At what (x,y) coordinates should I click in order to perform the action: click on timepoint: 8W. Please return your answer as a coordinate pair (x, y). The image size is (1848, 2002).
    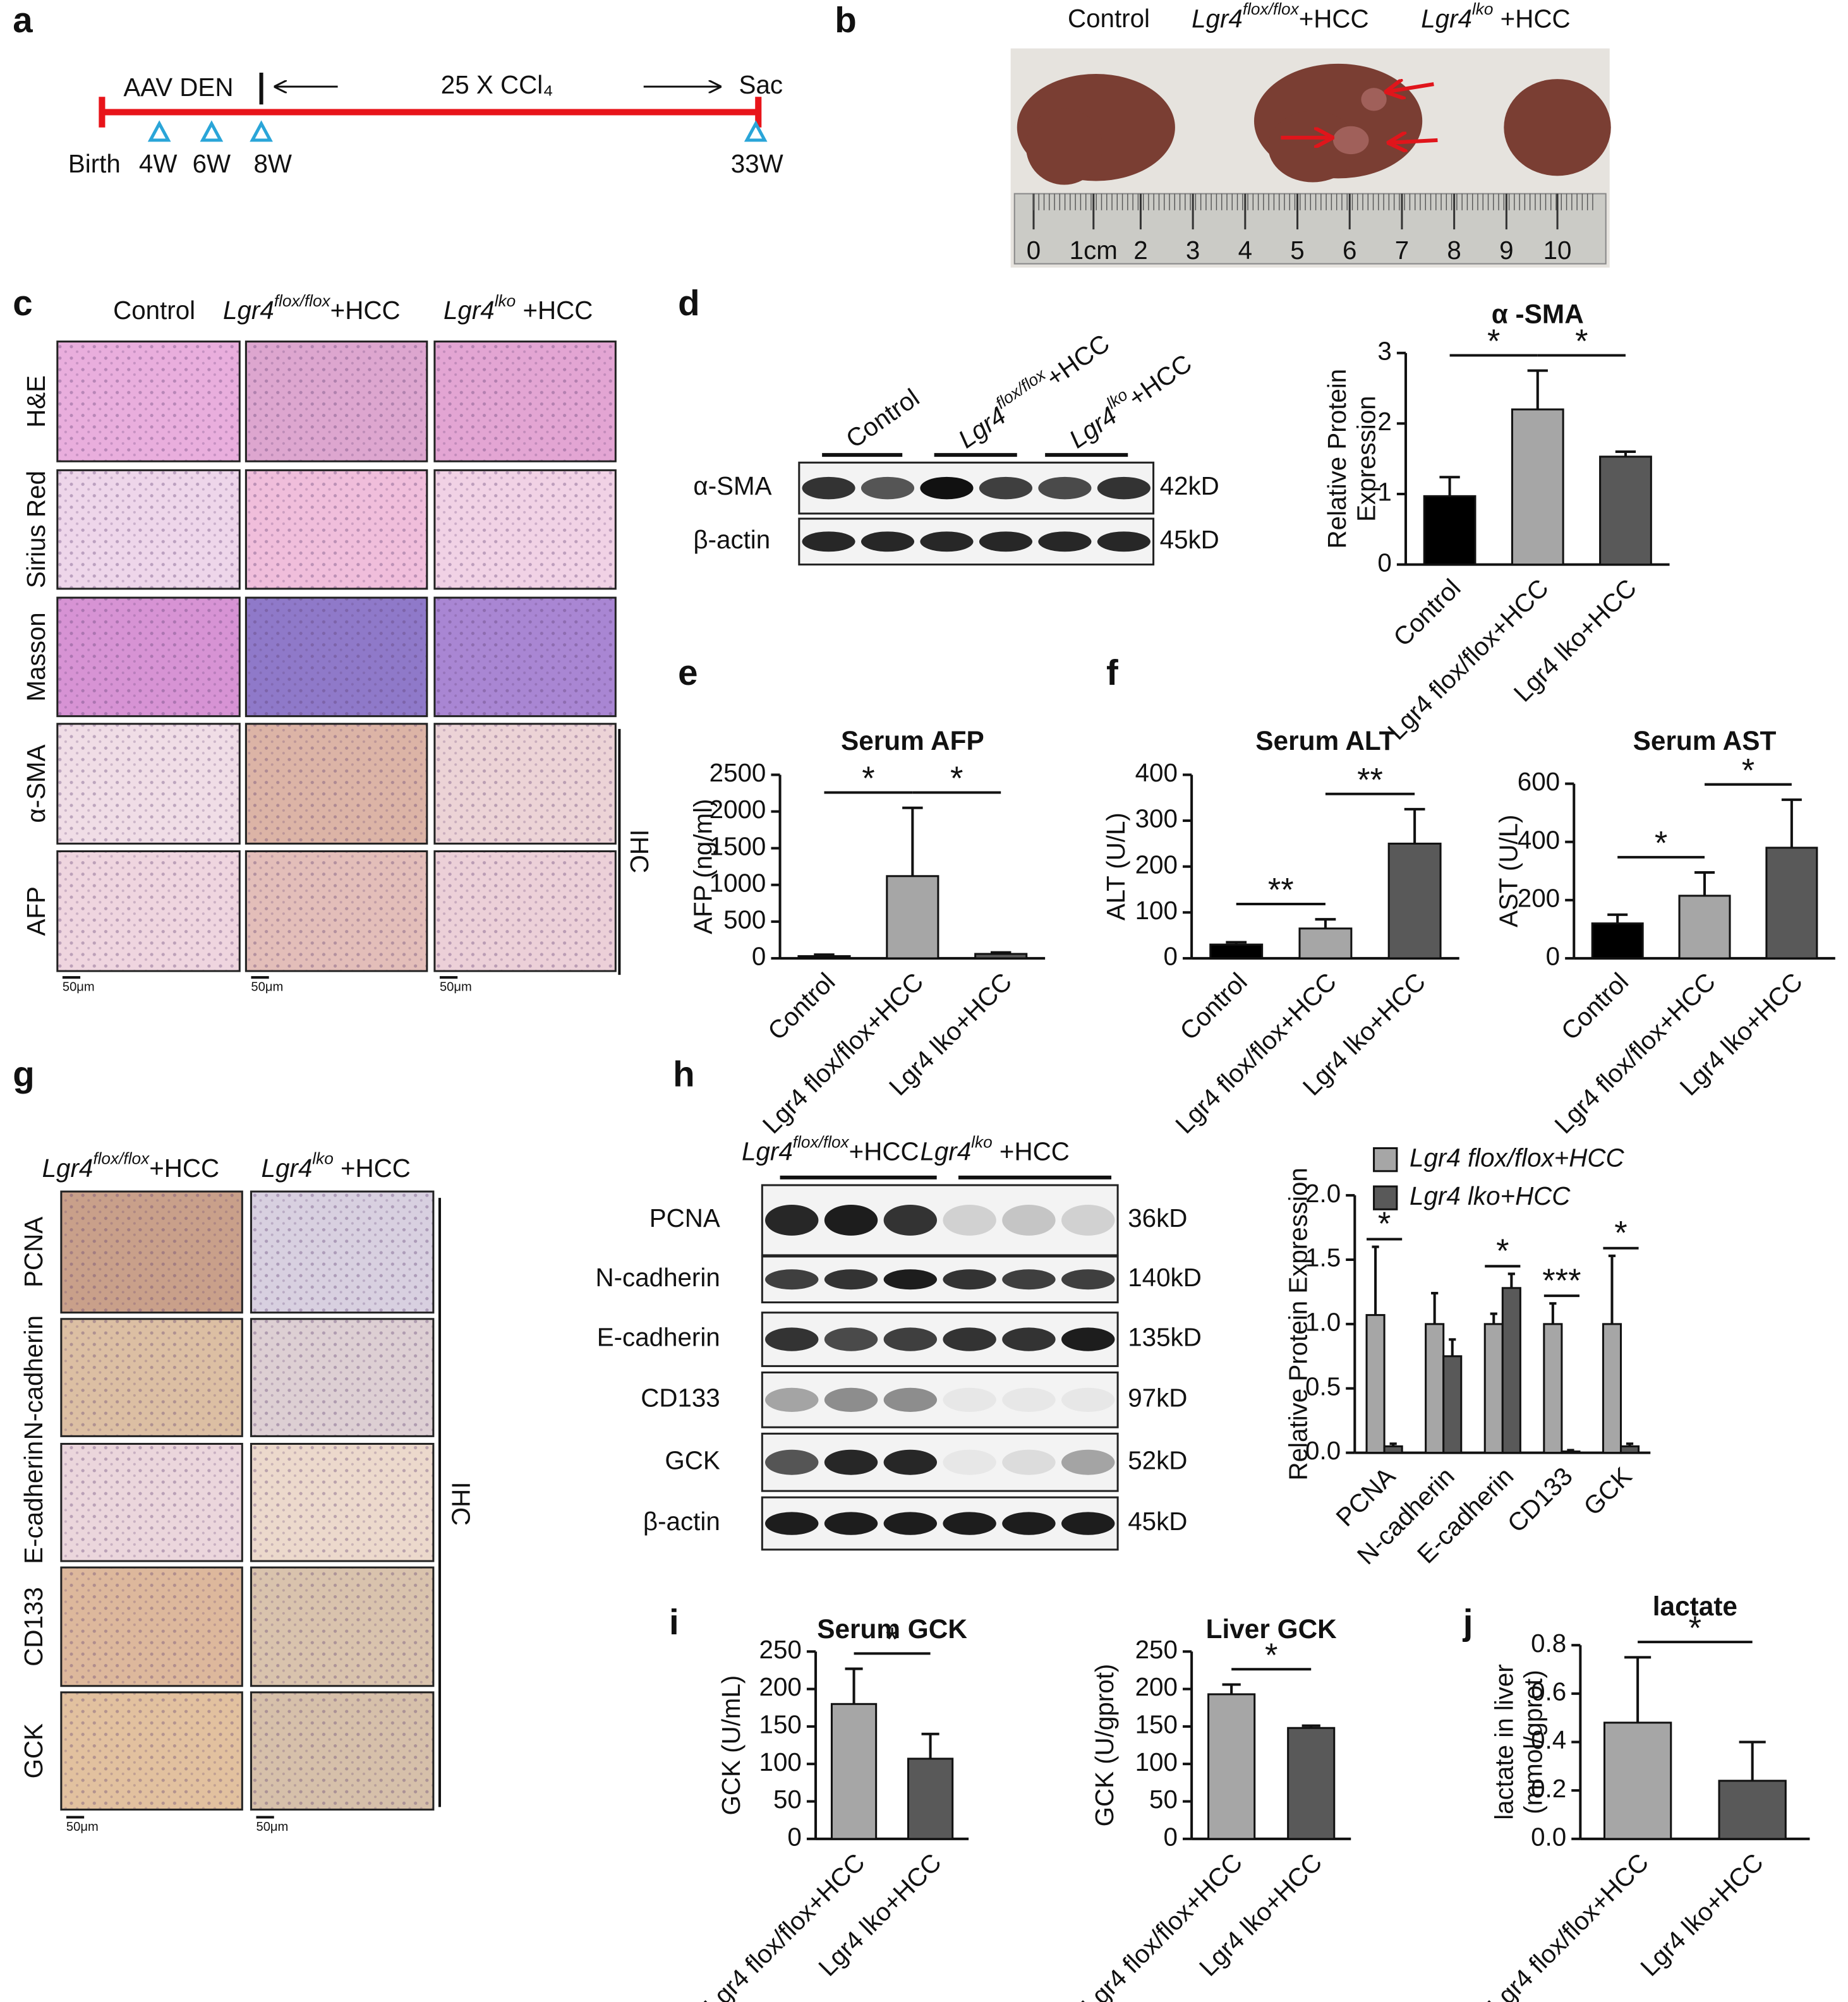
    Looking at the image, I should click on (273, 163).